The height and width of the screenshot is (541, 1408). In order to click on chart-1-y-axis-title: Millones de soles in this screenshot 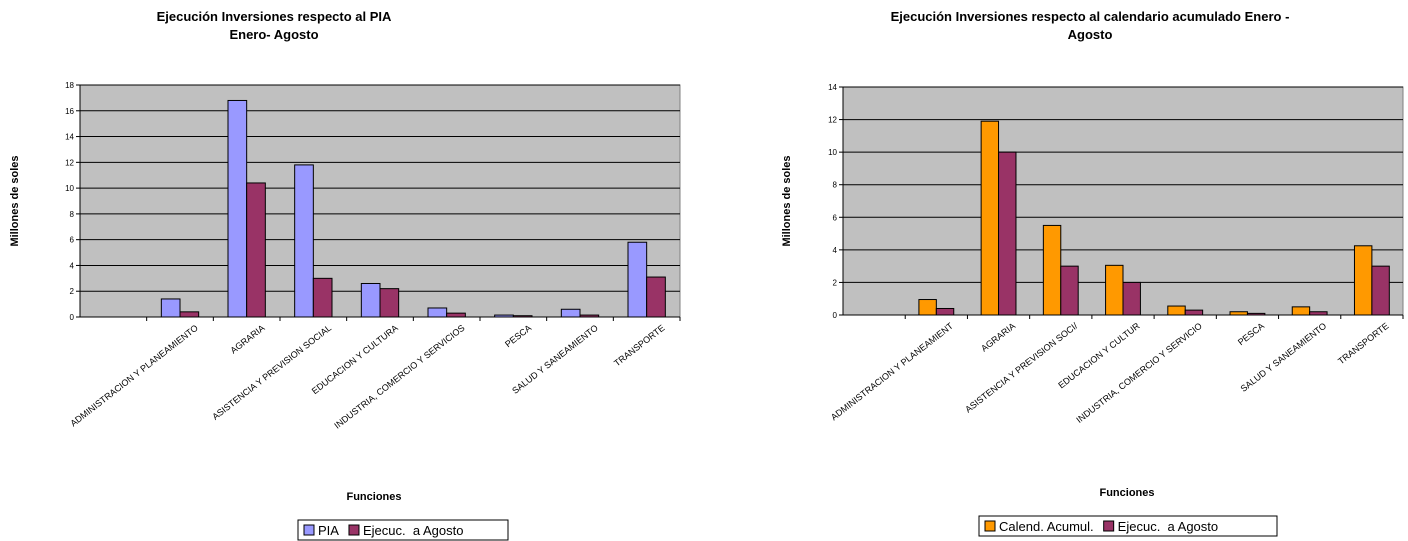, I will do `click(15, 200)`.